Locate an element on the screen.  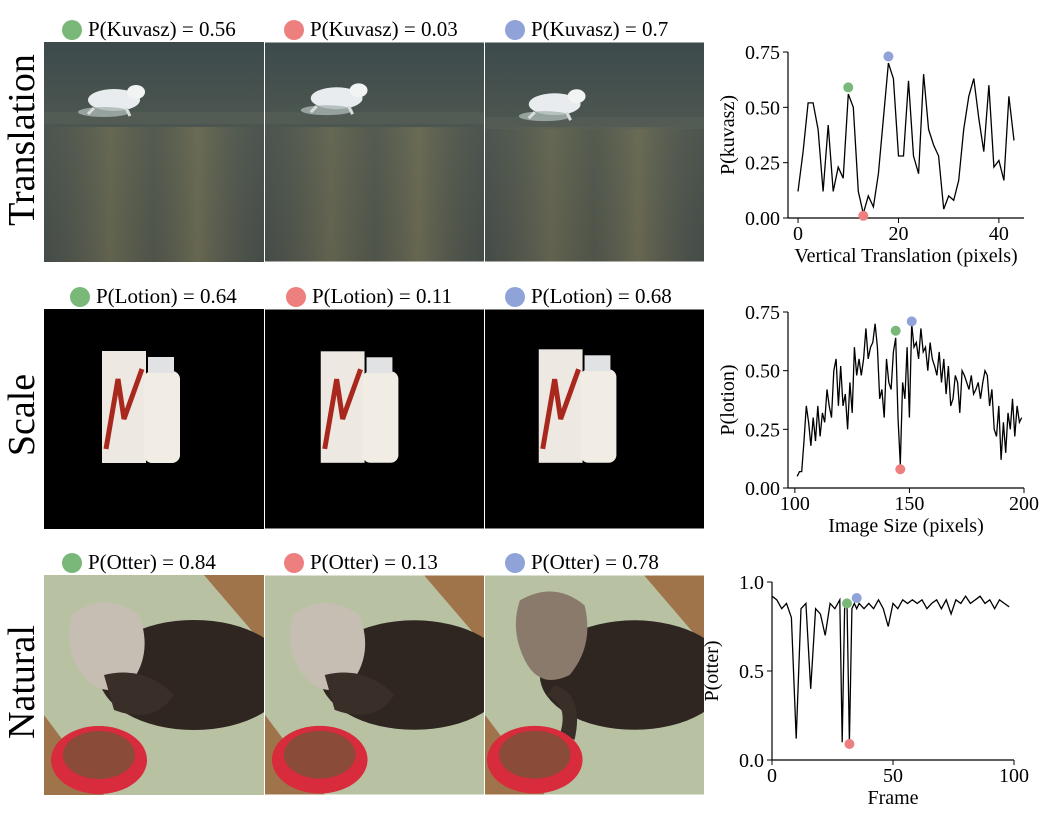
caption-natural-1: P(Otter) = 0.84 is located at coordinates (139, 562).